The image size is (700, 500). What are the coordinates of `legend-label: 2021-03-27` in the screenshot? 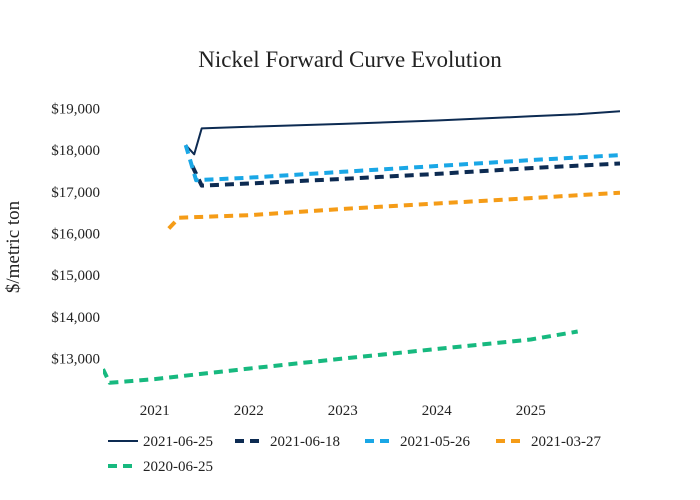 It's located at (566, 442).